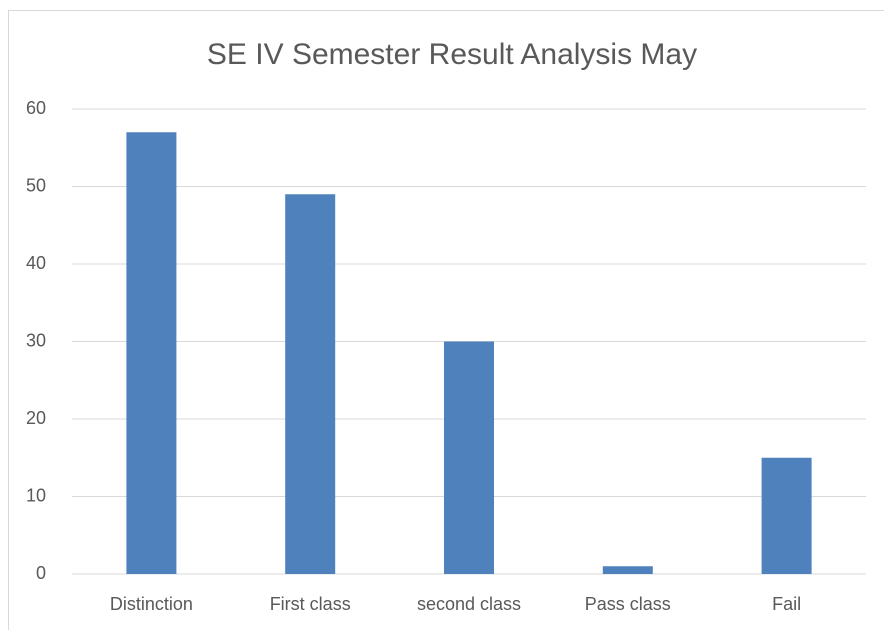 The image size is (884, 630). Describe the element at coordinates (36, 263) in the screenshot. I see `y-tick-label: 40` at that location.